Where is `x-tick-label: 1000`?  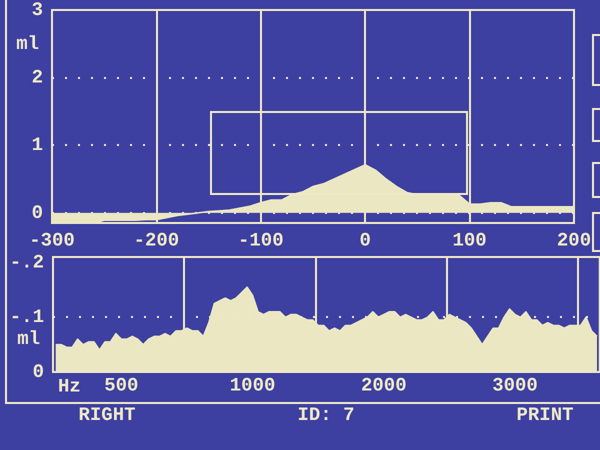 x-tick-label: 1000 is located at coordinates (253, 385).